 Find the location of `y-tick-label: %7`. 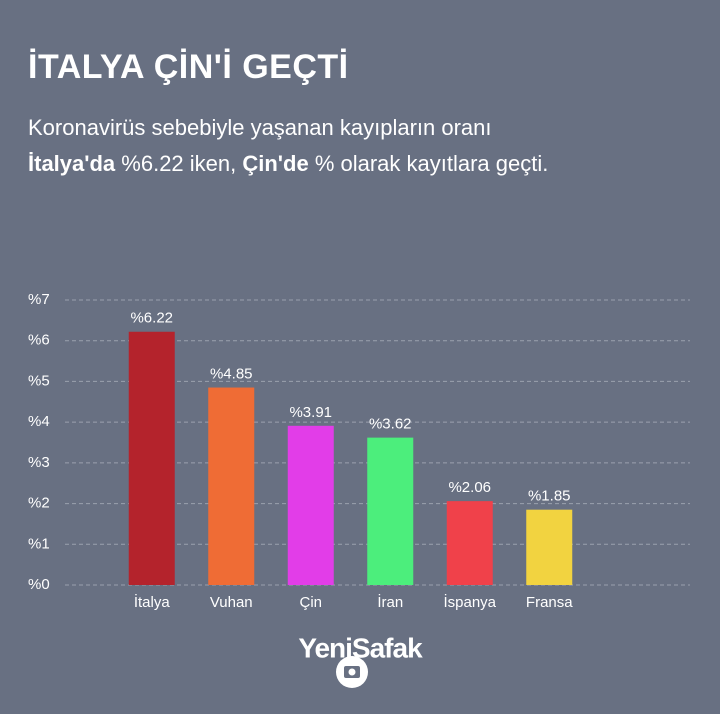

y-tick-label: %7 is located at coordinates (39, 299).